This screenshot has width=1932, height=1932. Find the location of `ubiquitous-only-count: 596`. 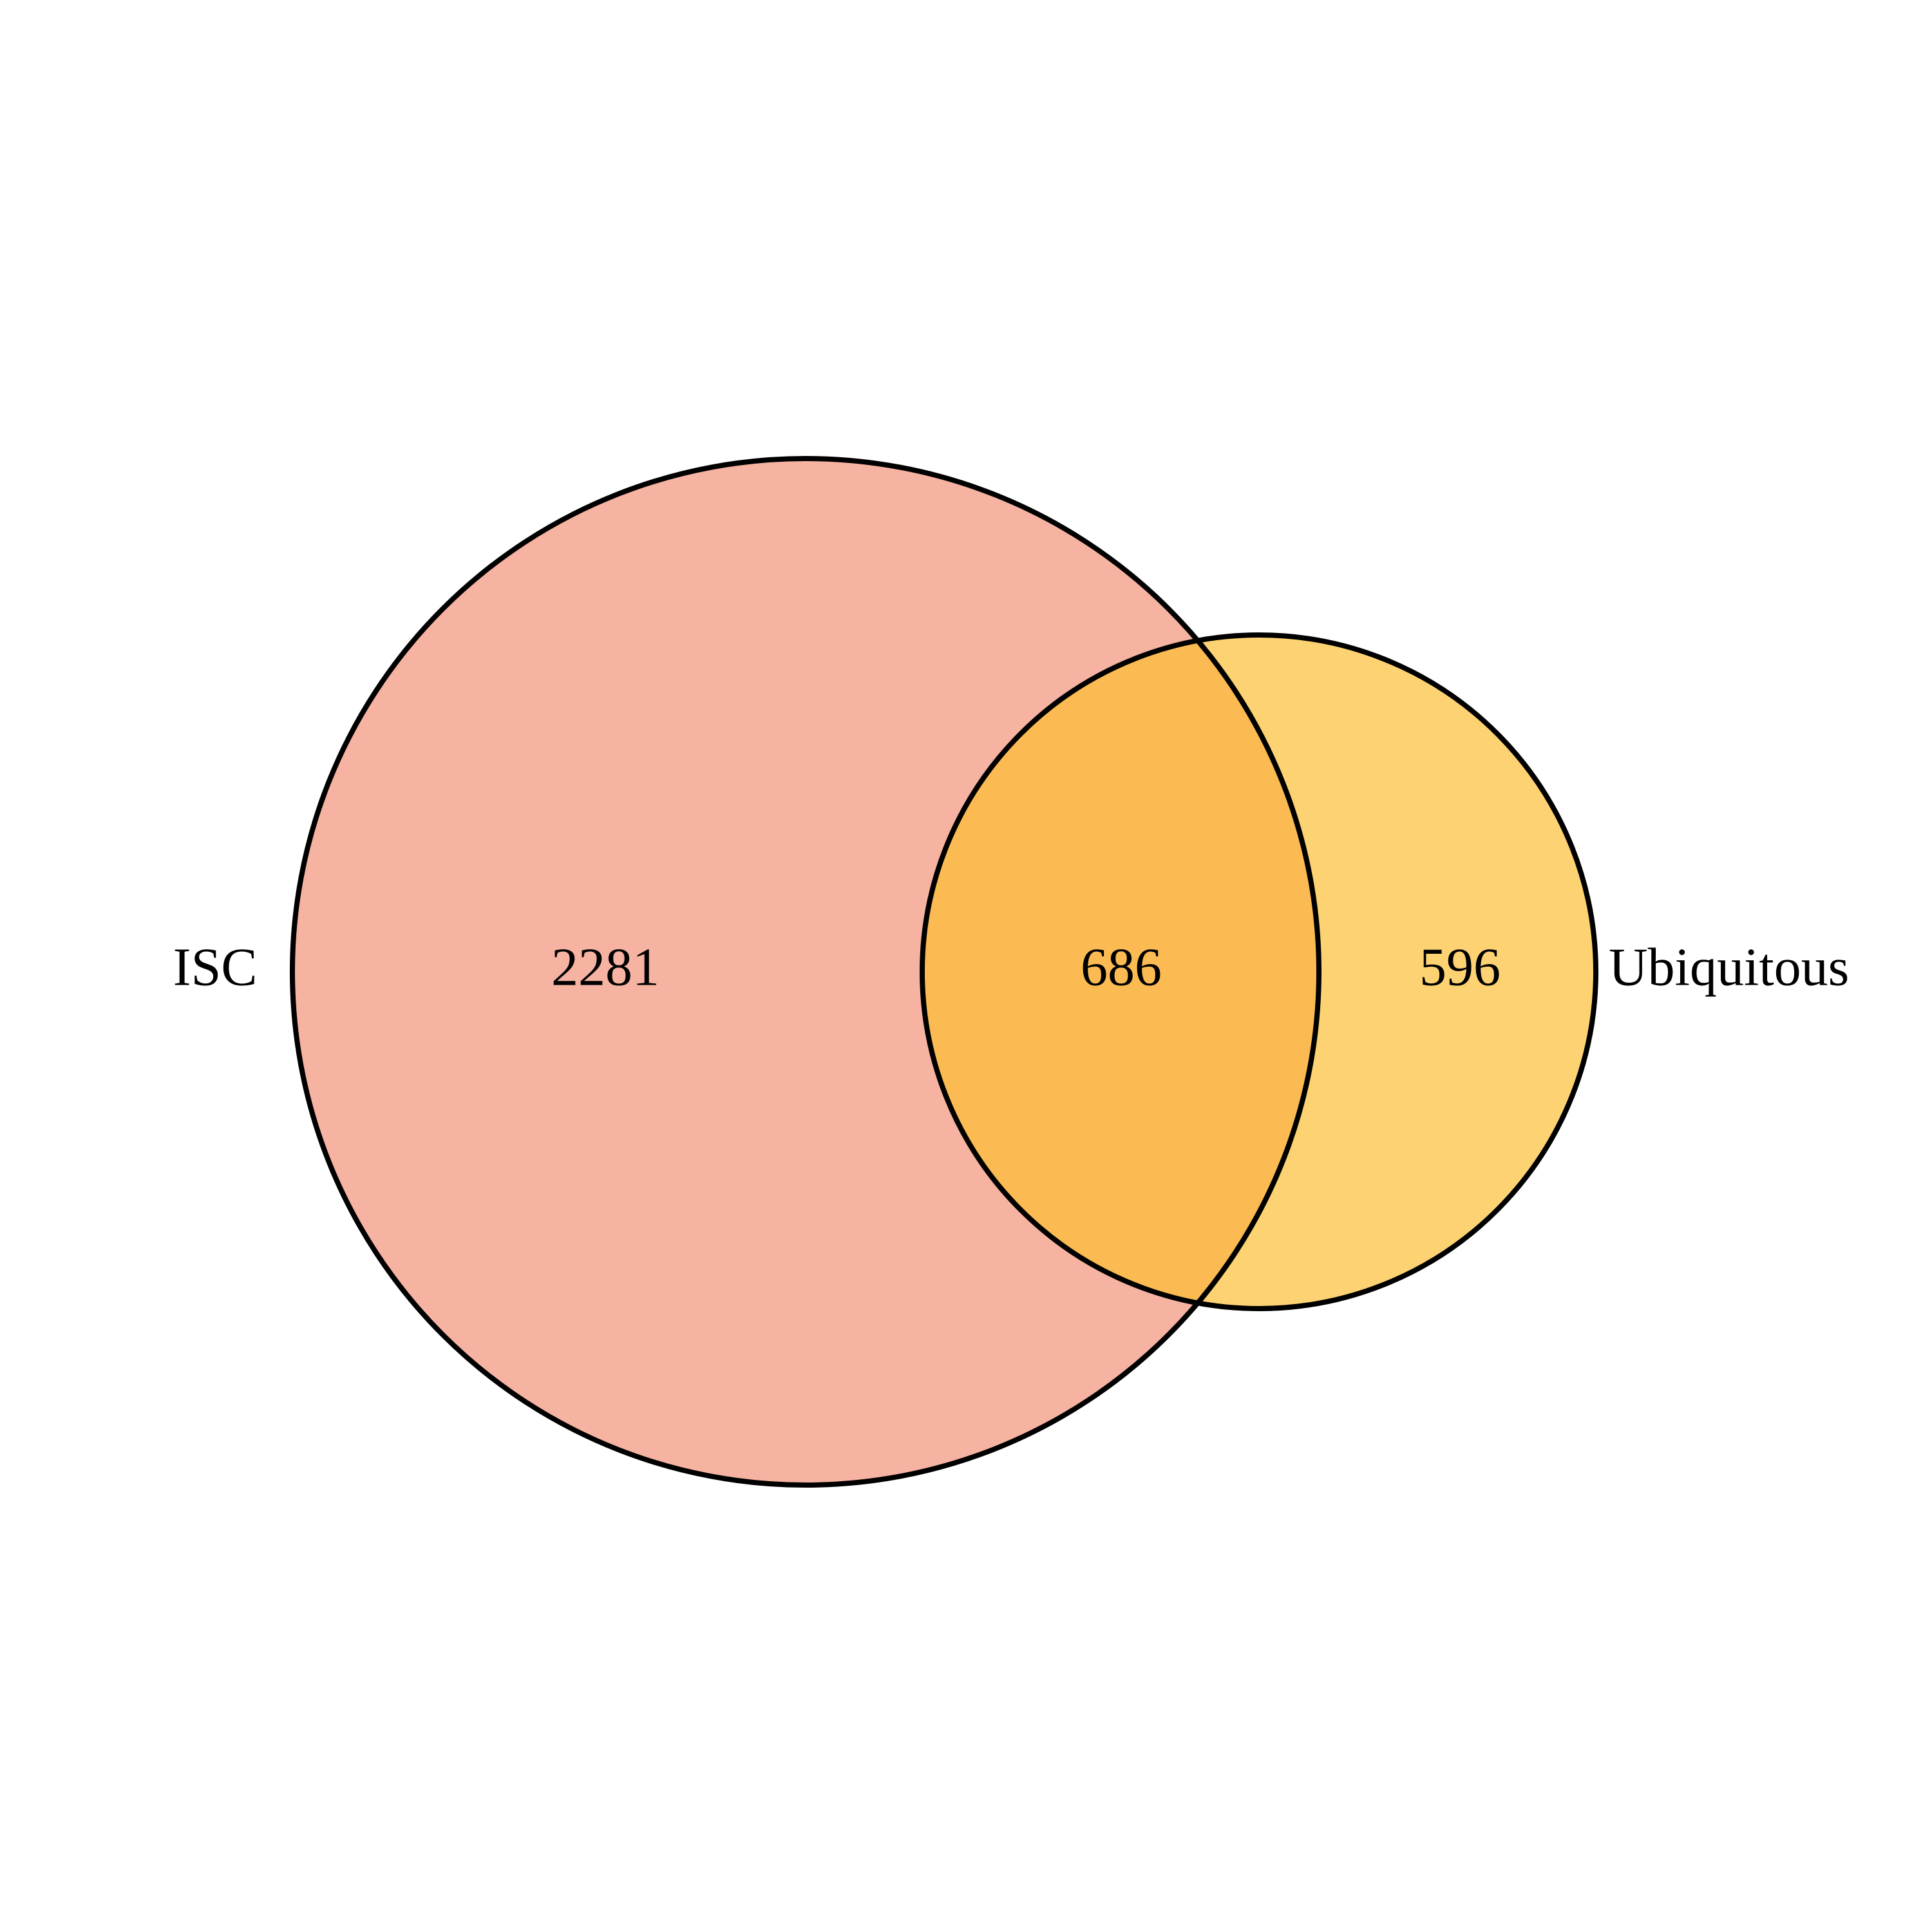

ubiquitous-only-count: 596 is located at coordinates (1460, 967).